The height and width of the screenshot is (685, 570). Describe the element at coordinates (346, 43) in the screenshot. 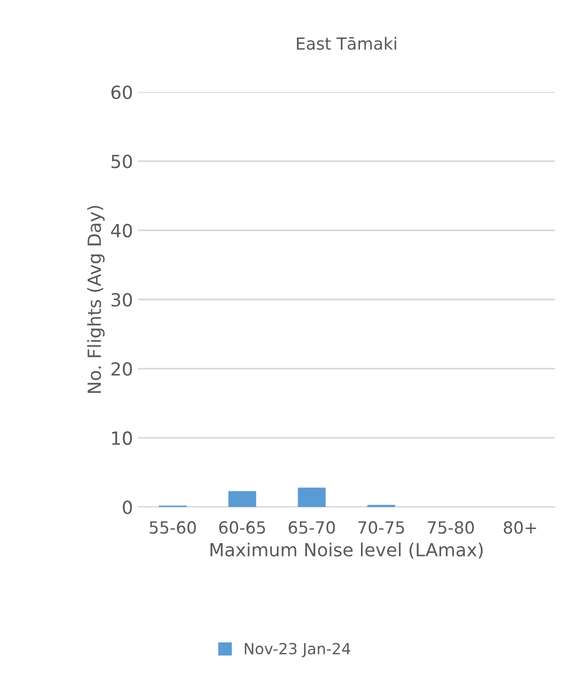

I see `chart-title: East Tāmaki` at that location.